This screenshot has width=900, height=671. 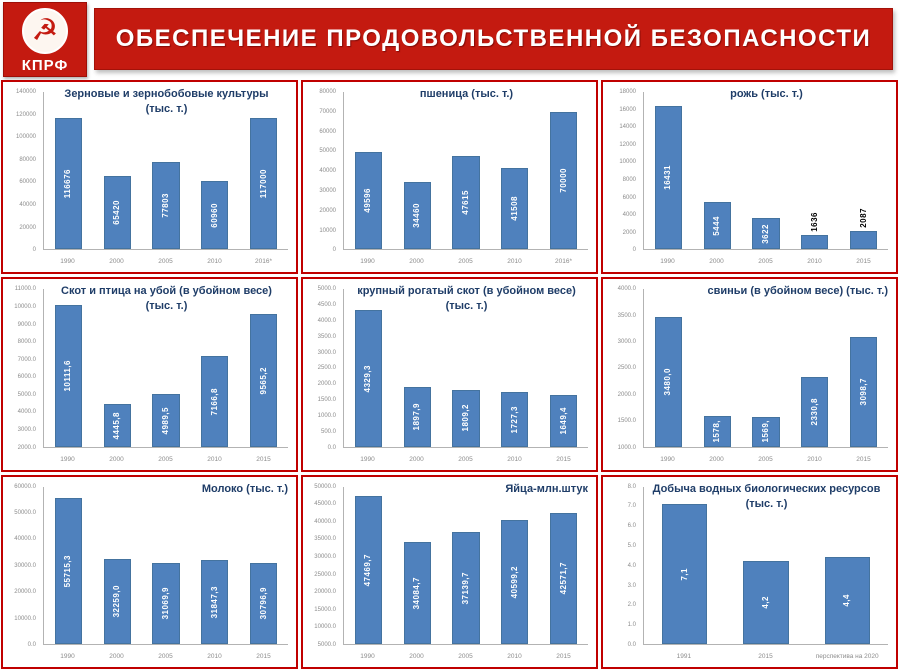 What do you see at coordinates (327, 92) in the screenshot?
I see `y-tick-label: 80000` at bounding box center [327, 92].